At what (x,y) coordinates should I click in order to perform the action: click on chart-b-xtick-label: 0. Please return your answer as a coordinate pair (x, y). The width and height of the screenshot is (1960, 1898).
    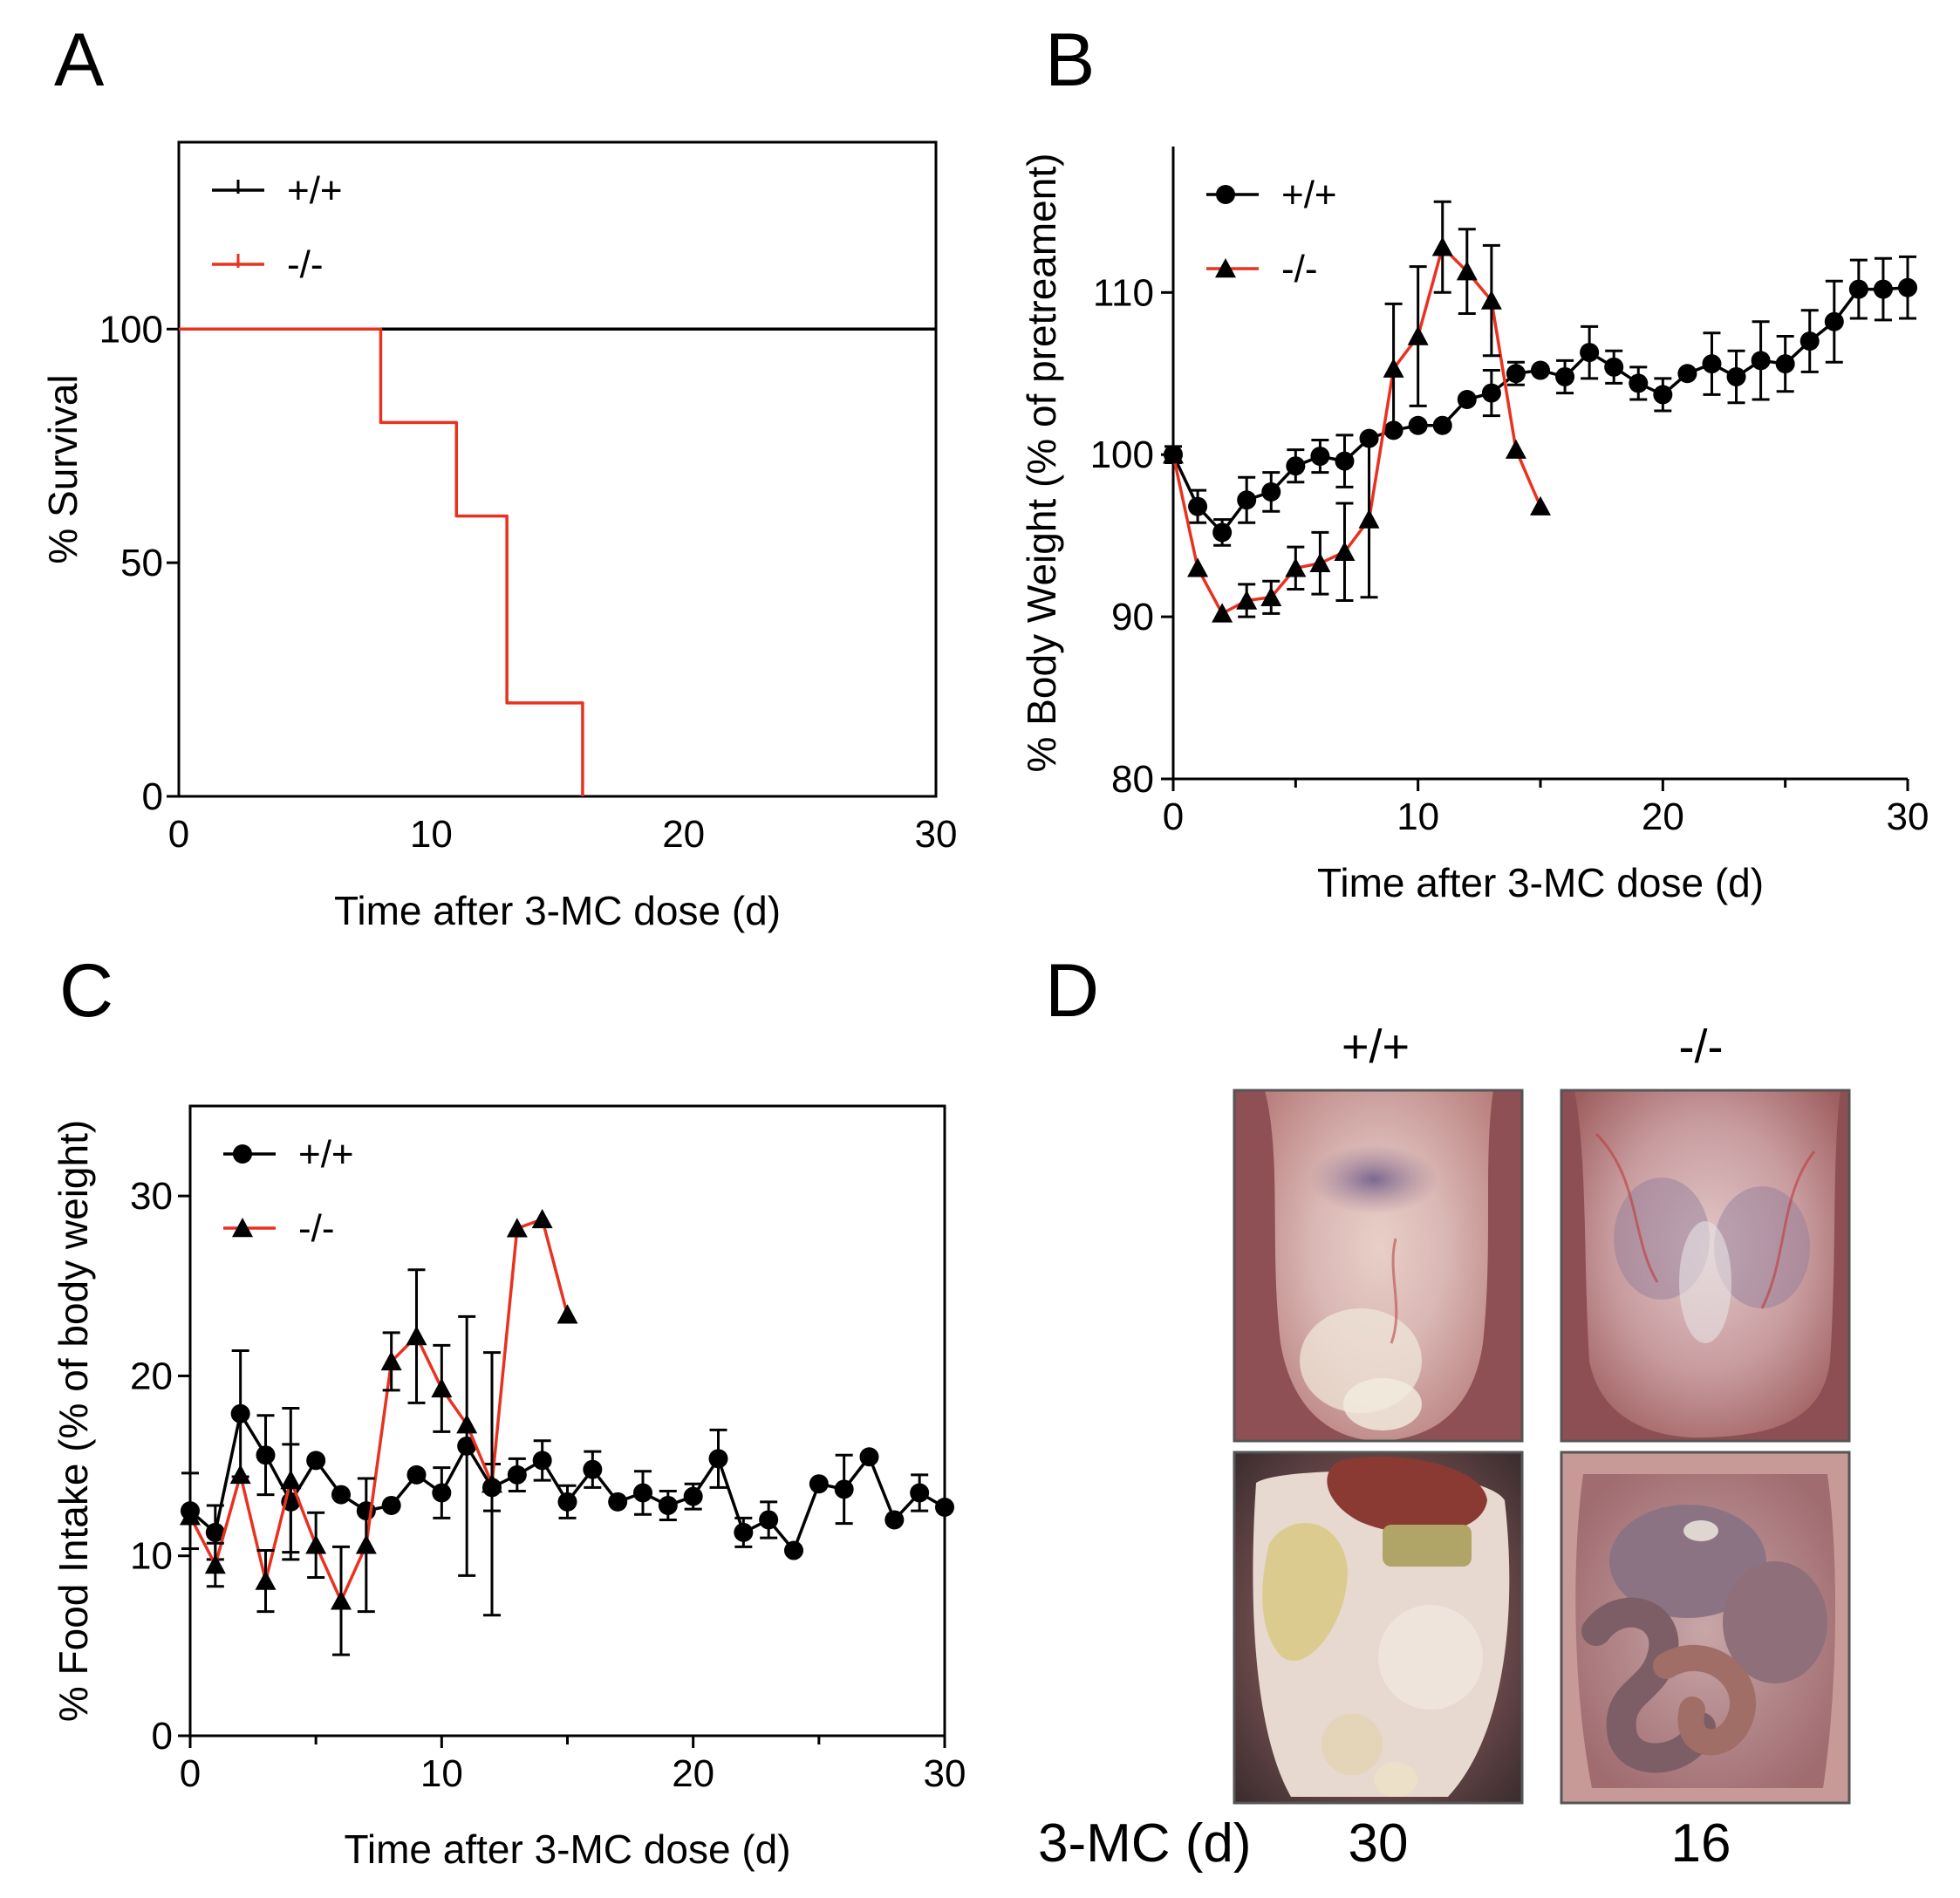
    Looking at the image, I should click on (1173, 816).